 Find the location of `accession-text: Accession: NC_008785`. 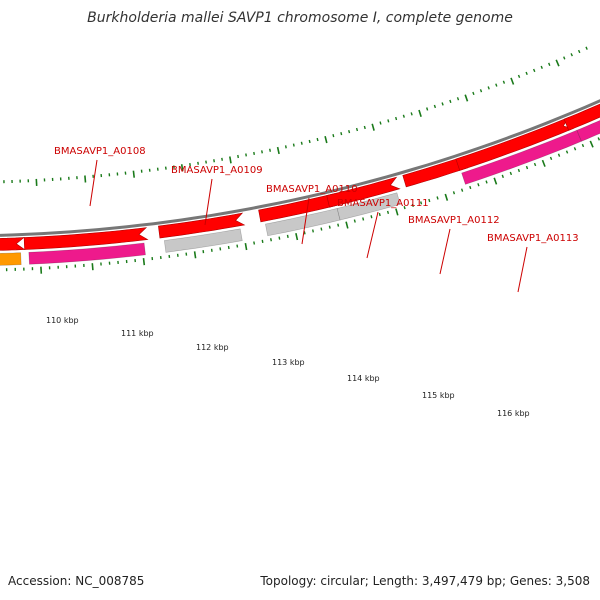

accession-text: Accession: NC_008785 is located at coordinates (76, 581).